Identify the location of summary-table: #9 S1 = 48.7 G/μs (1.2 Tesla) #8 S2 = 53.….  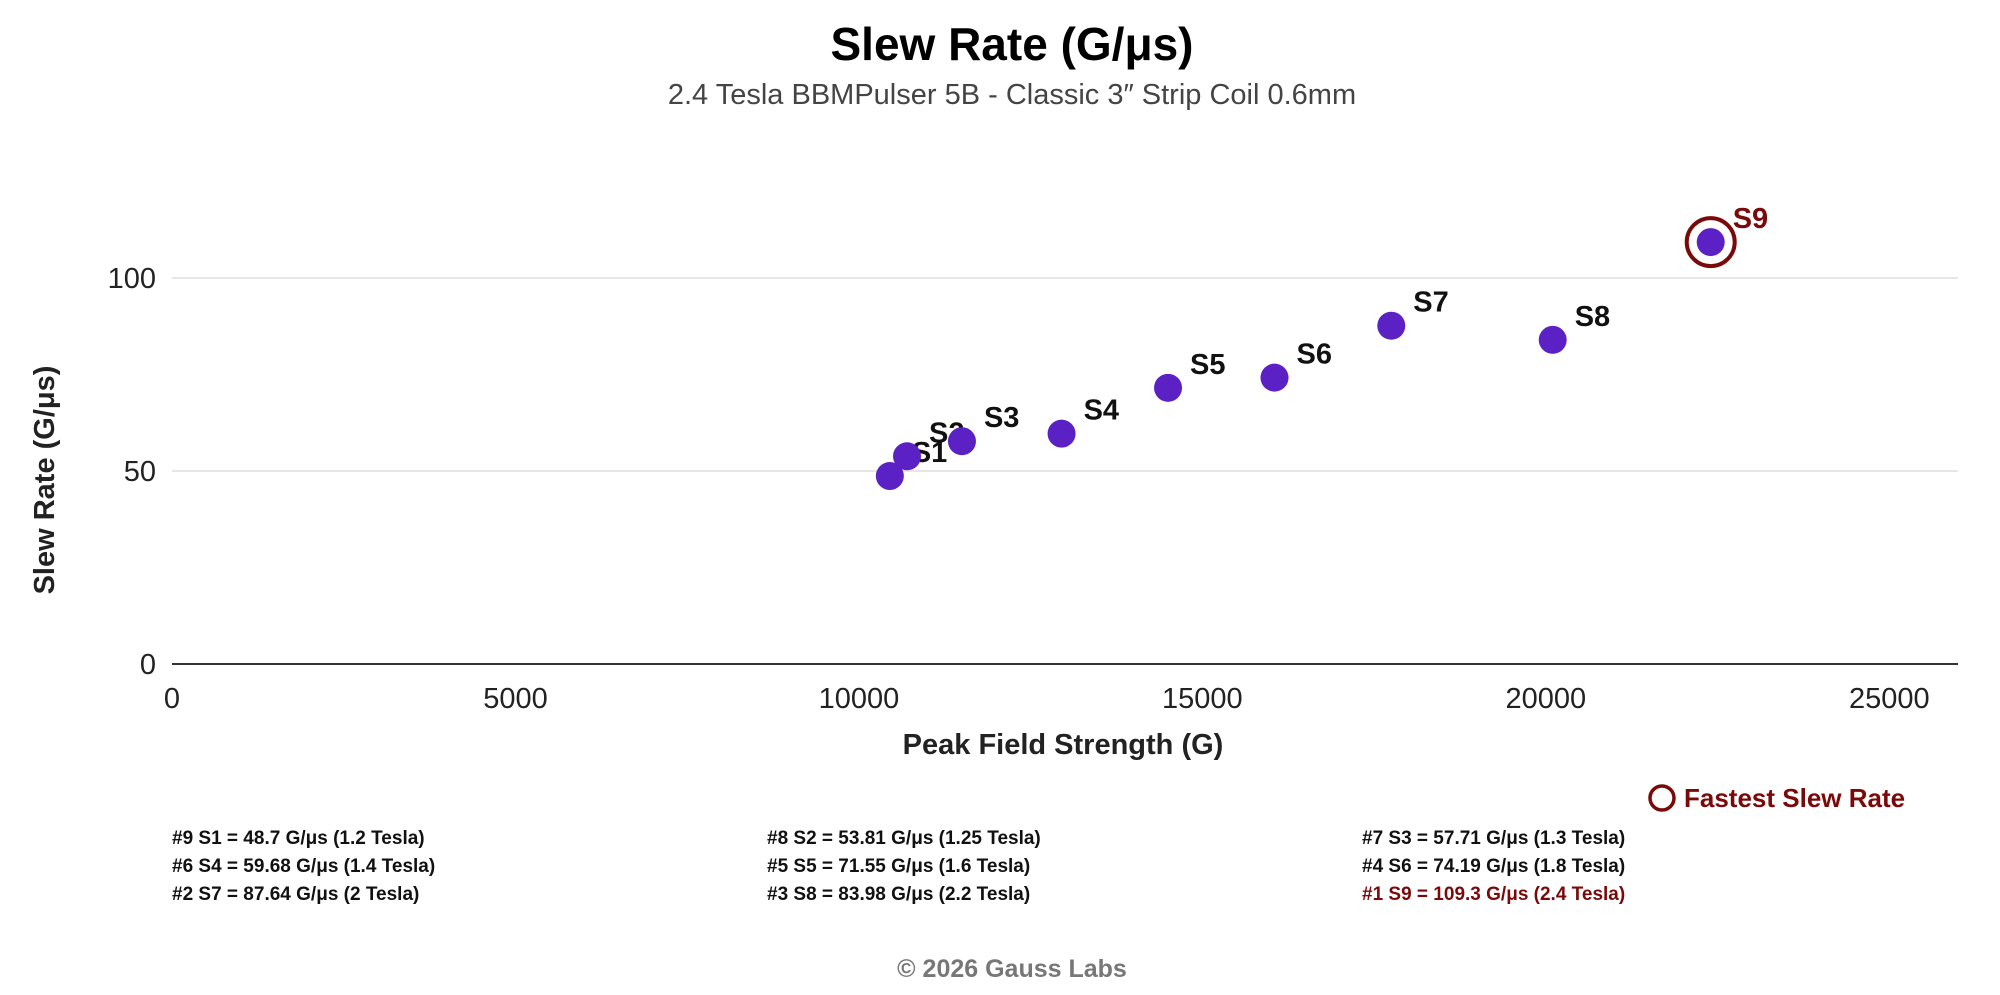
(898, 866).